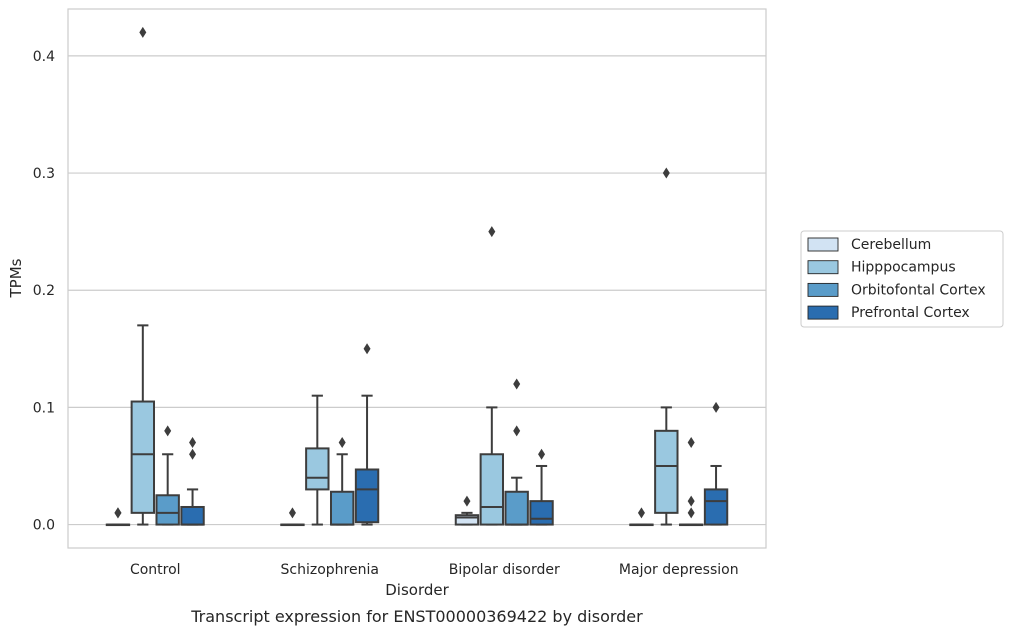 The image size is (1014, 634). I want to click on y-tick-label: 0.3, so click(44, 174).